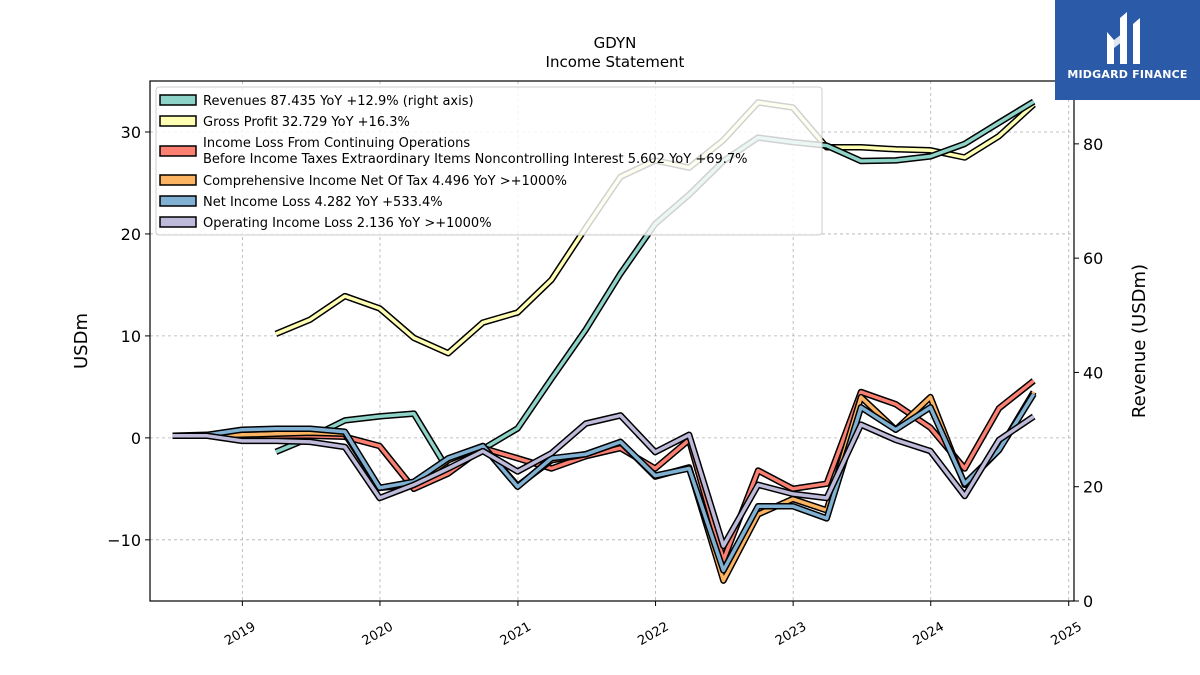 This screenshot has height=675, width=1200. I want to click on chart-subtitle: Income Statement, so click(615, 62).